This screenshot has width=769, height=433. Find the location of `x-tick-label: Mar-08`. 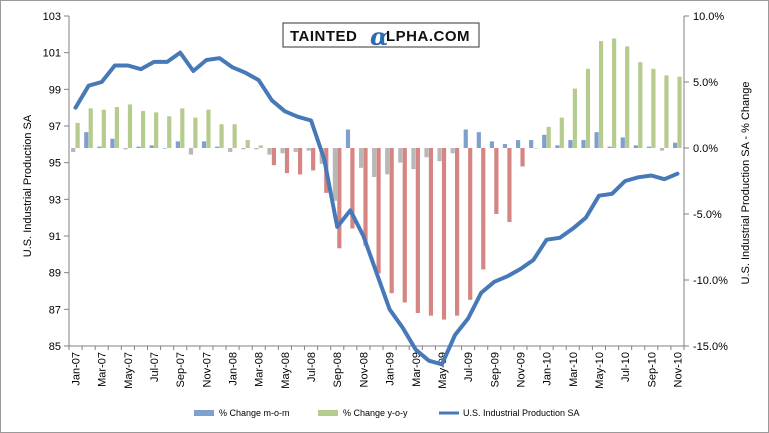

x-tick-label: Mar-08 is located at coordinates (260, 369).